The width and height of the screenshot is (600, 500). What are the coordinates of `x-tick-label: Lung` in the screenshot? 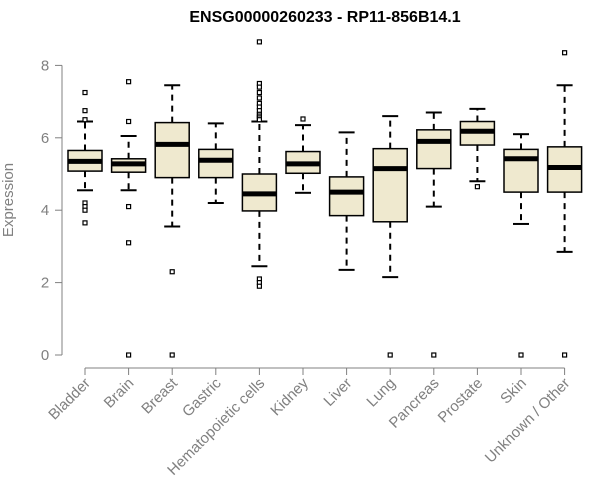 It's located at (381, 393).